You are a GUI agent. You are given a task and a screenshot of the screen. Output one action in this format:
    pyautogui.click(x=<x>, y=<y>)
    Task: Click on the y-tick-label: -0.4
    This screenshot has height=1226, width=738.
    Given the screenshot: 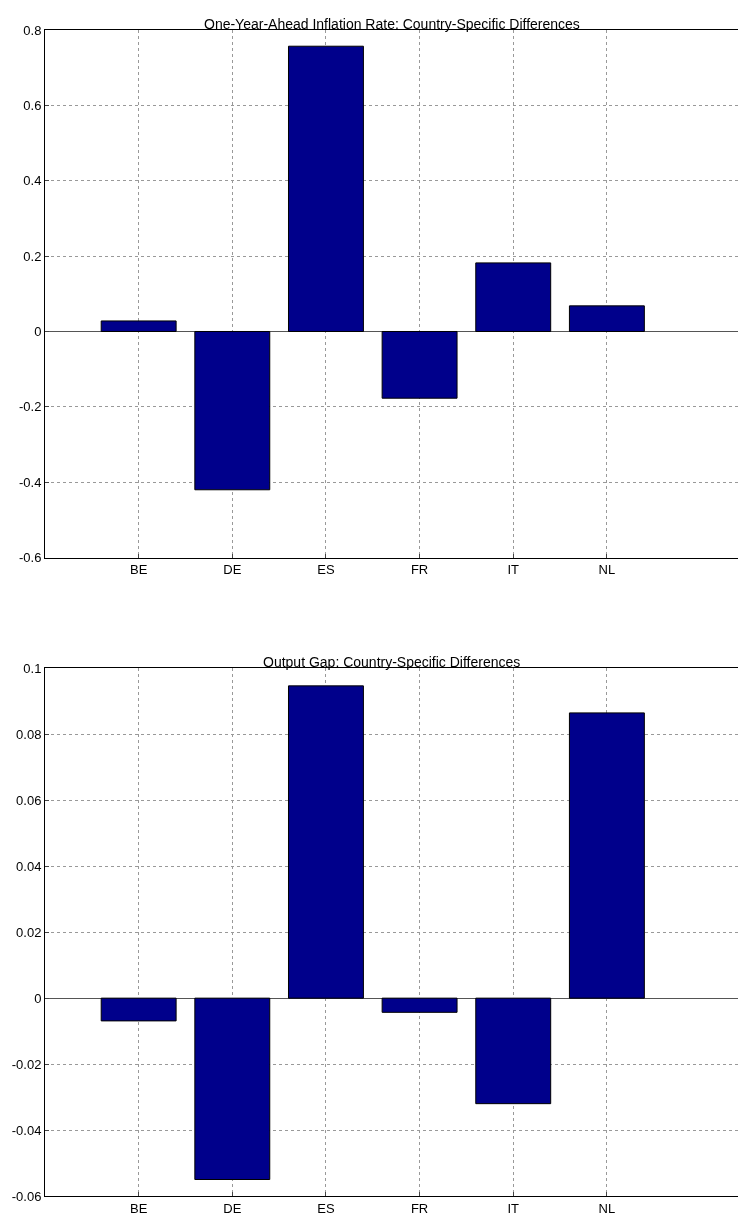 What is the action you would take?
    pyautogui.click(x=30, y=482)
    